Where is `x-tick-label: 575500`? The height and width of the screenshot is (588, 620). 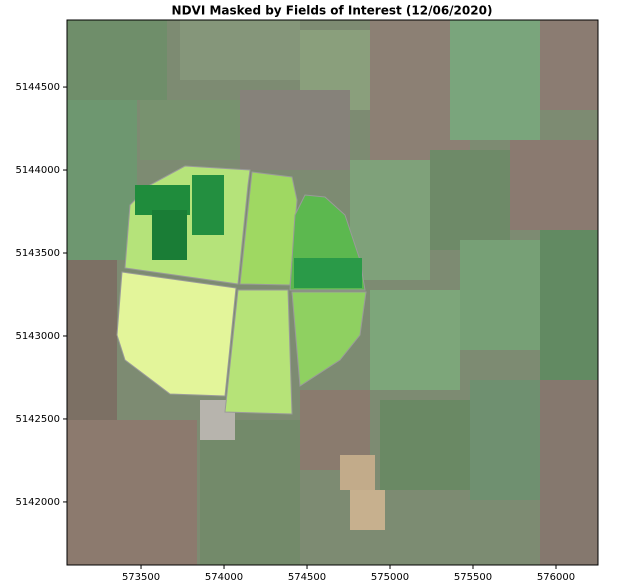
x-tick-label: 575500 is located at coordinates (473, 577).